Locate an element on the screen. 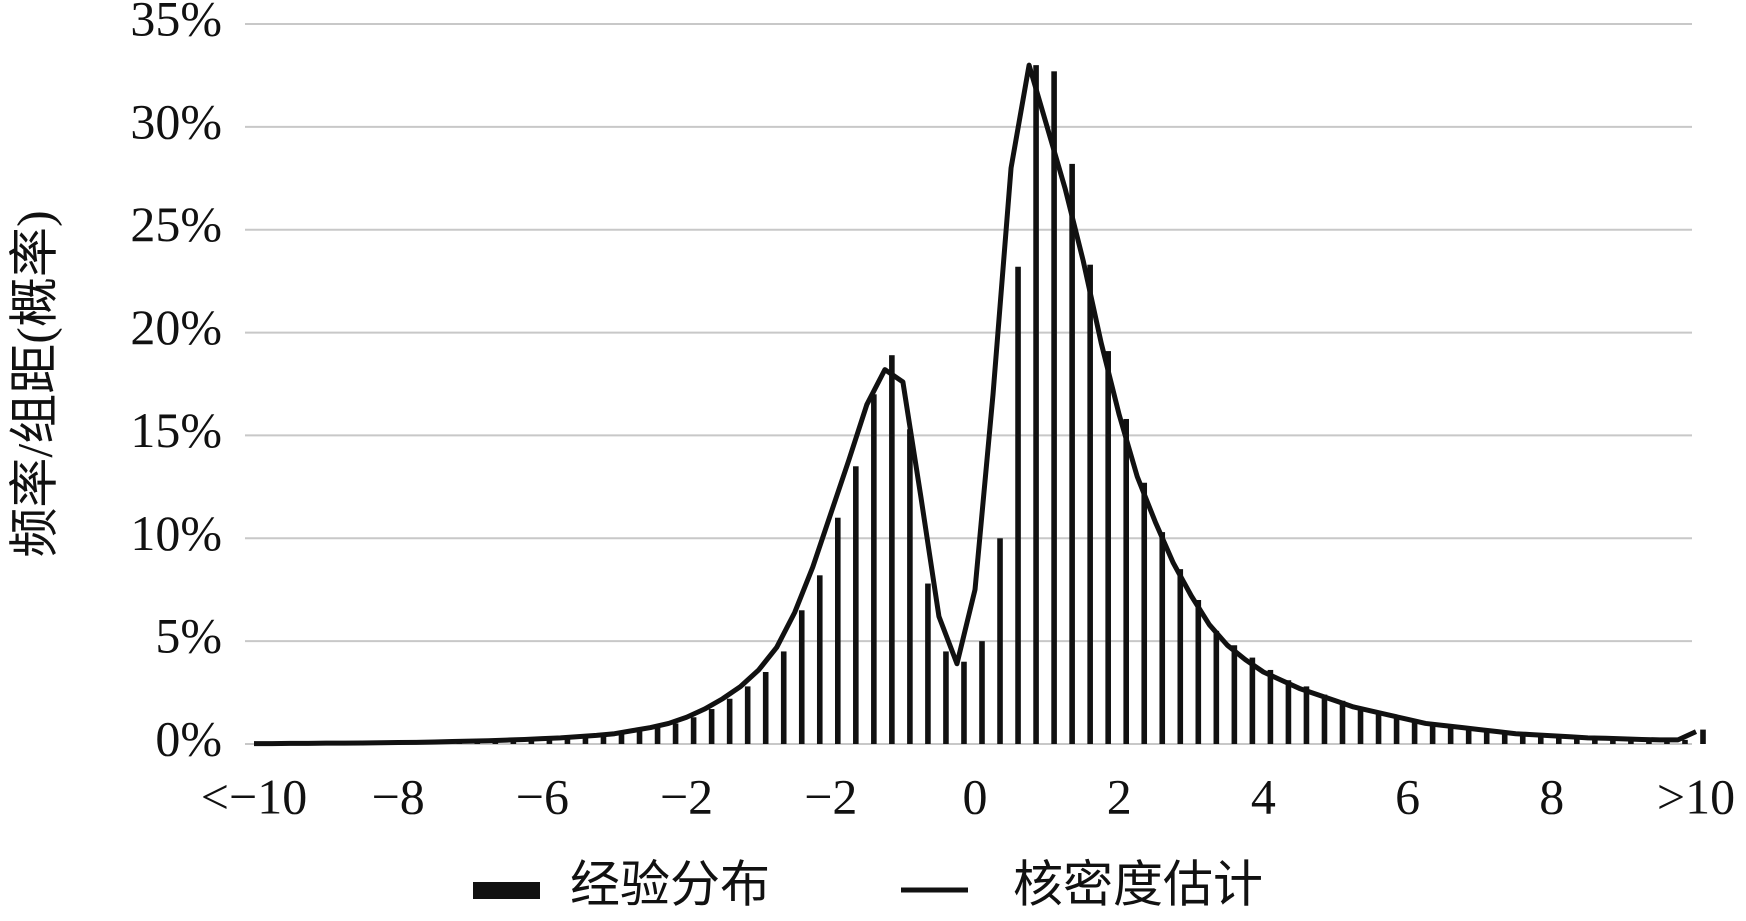 Image resolution: width=1746 pixels, height=921 pixels. x-tick-label: 6 is located at coordinates (1407, 796).